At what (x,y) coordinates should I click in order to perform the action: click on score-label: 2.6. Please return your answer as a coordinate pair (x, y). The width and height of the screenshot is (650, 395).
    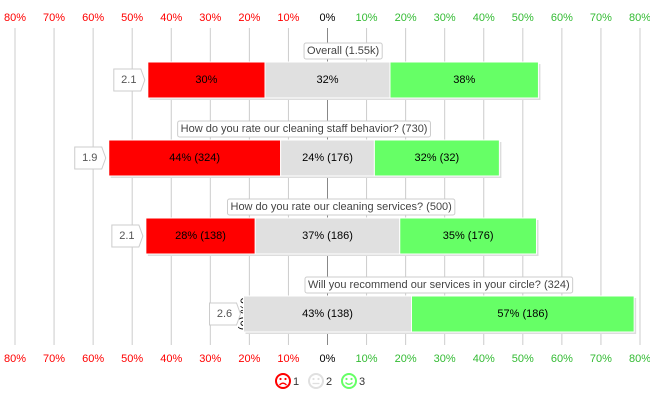
    Looking at the image, I should click on (224, 314).